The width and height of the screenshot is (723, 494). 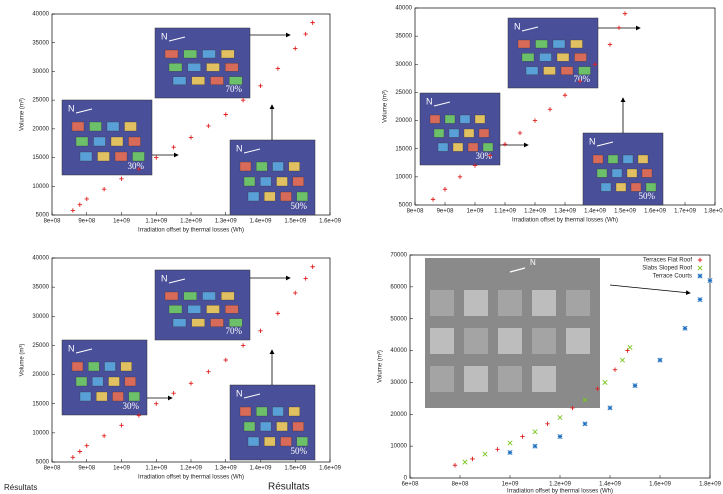 What do you see at coordinates (700, 268) in the screenshot?
I see `legend-marker` at bounding box center [700, 268].